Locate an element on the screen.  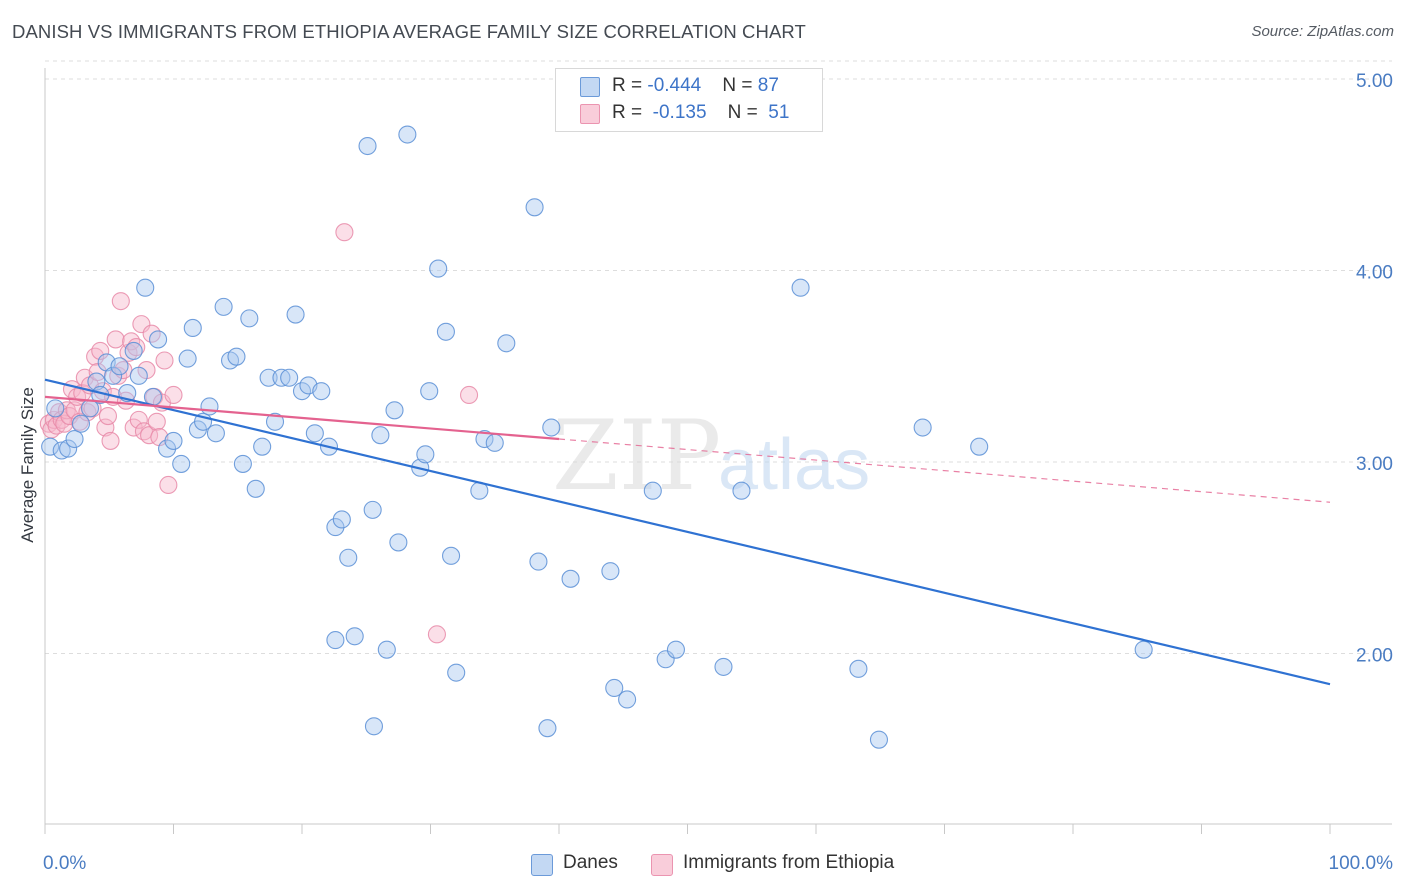
ethiopia-trend-line-extension is located at coordinates (944, 470).